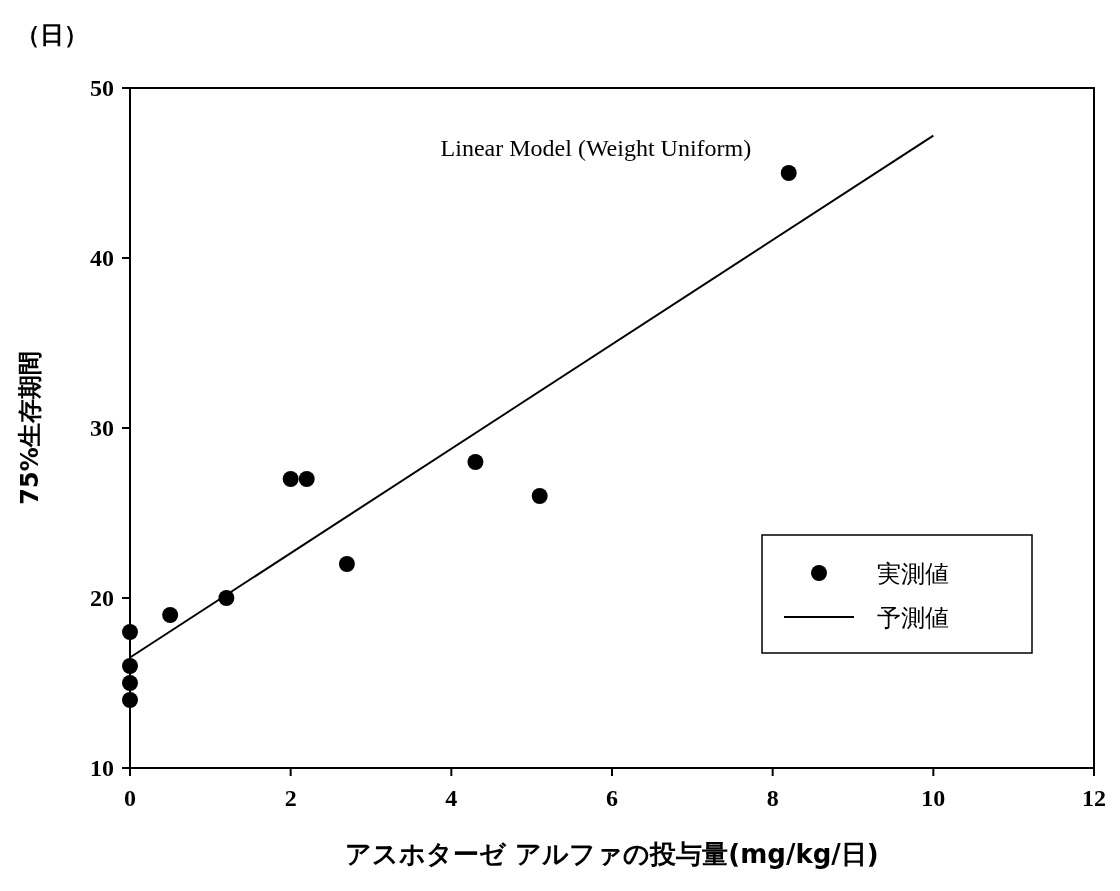 The image size is (1120, 891). I want to click on legend-label: 予測値, so click(913, 618).